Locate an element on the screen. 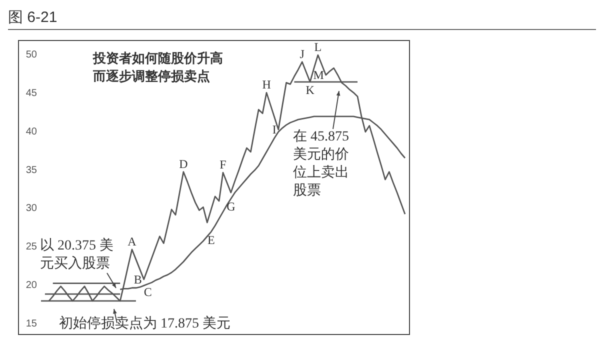 The height and width of the screenshot is (362, 604). data-label: J is located at coordinates (302, 53).